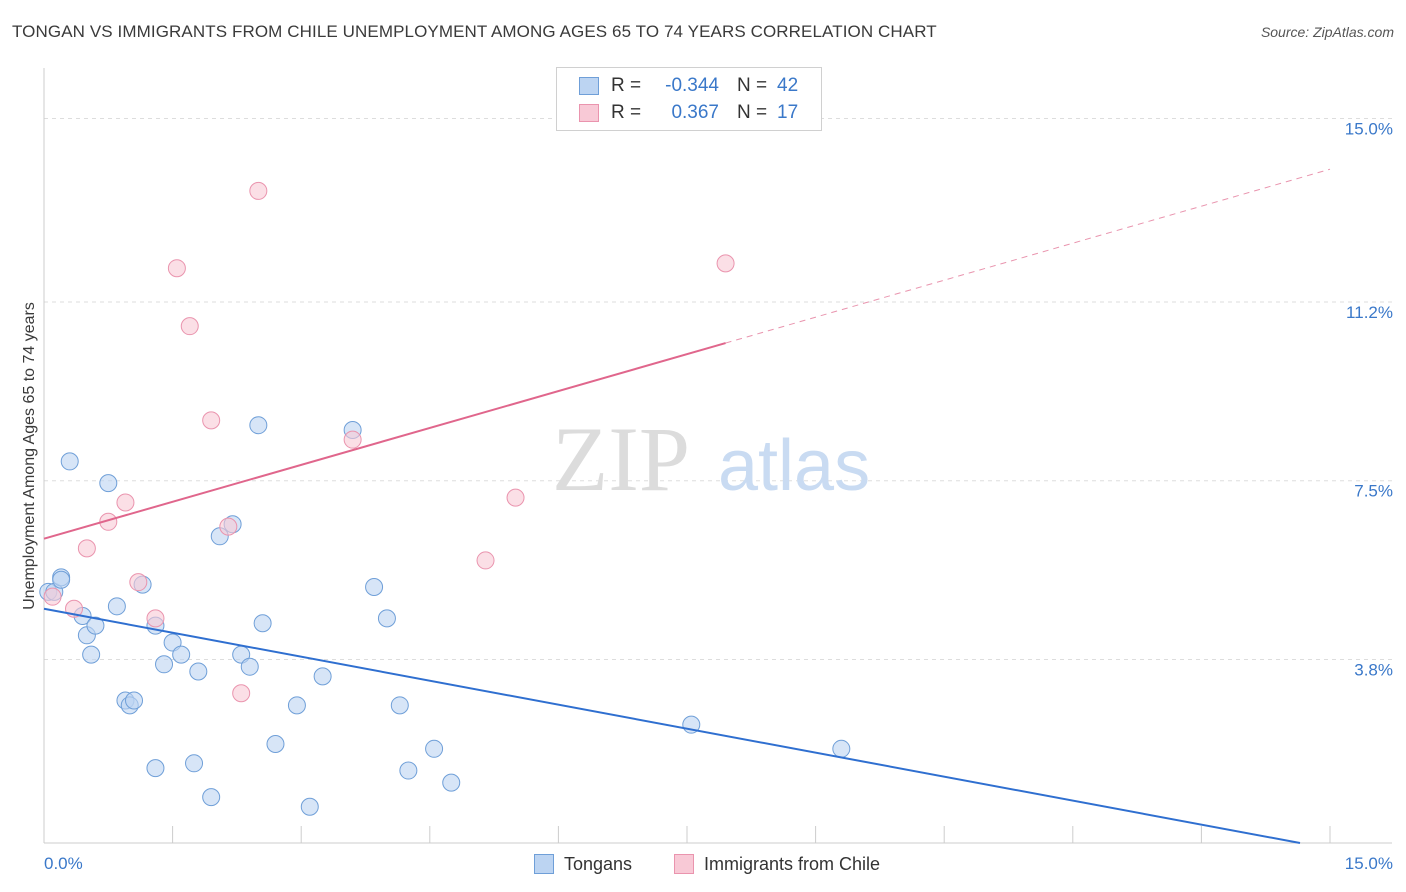  Describe the element at coordinates (692, 85) in the screenshot. I see `legend-r-value-tongans: -0.344` at that location.